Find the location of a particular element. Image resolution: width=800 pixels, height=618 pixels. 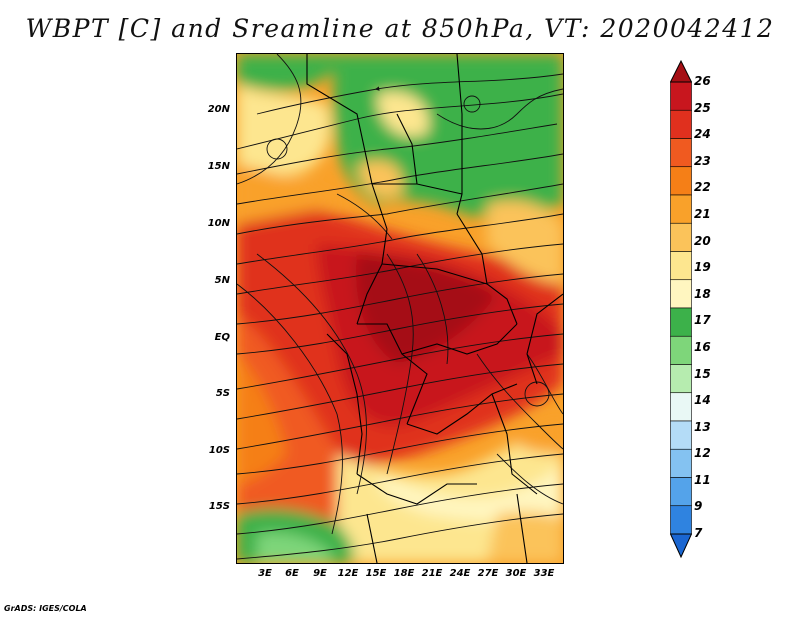

colorbar-label: 9 is located at coordinates (698, 506).